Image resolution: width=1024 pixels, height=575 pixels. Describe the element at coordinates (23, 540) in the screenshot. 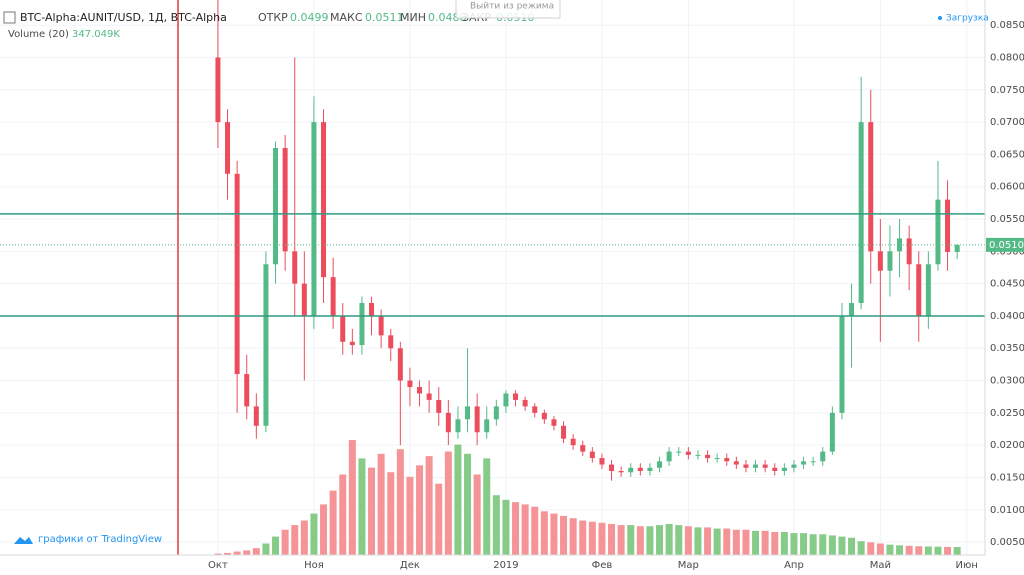

I see `logo` at that location.